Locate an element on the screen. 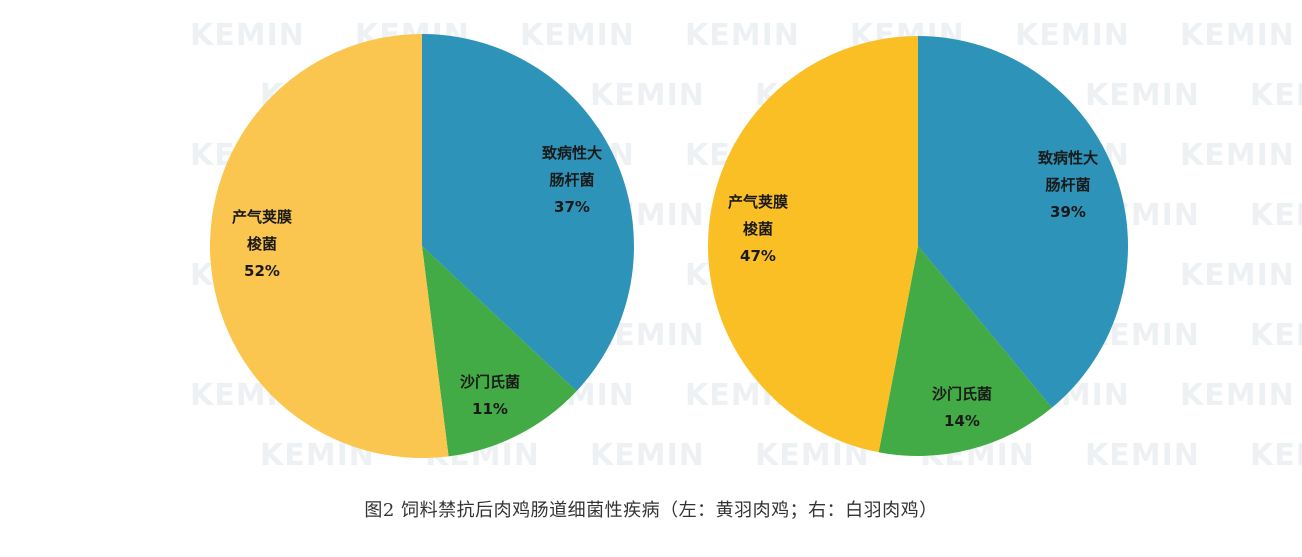  slice-label: 沙门氏菌 14% is located at coordinates (962, 407).